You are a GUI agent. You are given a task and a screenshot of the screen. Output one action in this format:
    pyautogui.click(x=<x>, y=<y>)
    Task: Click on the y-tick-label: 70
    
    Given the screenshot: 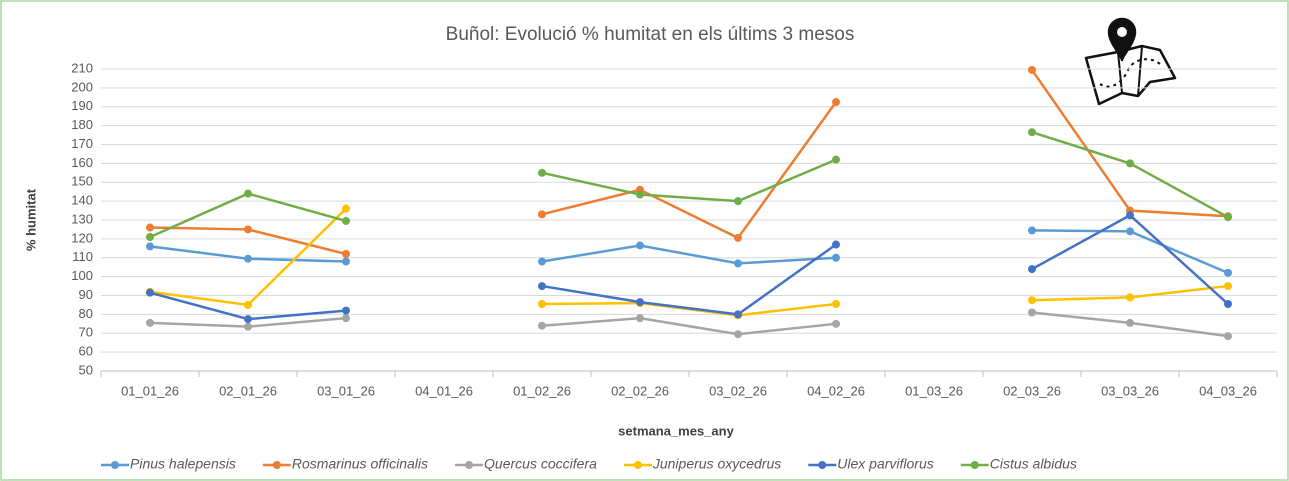 What is the action you would take?
    pyautogui.click(x=86, y=332)
    